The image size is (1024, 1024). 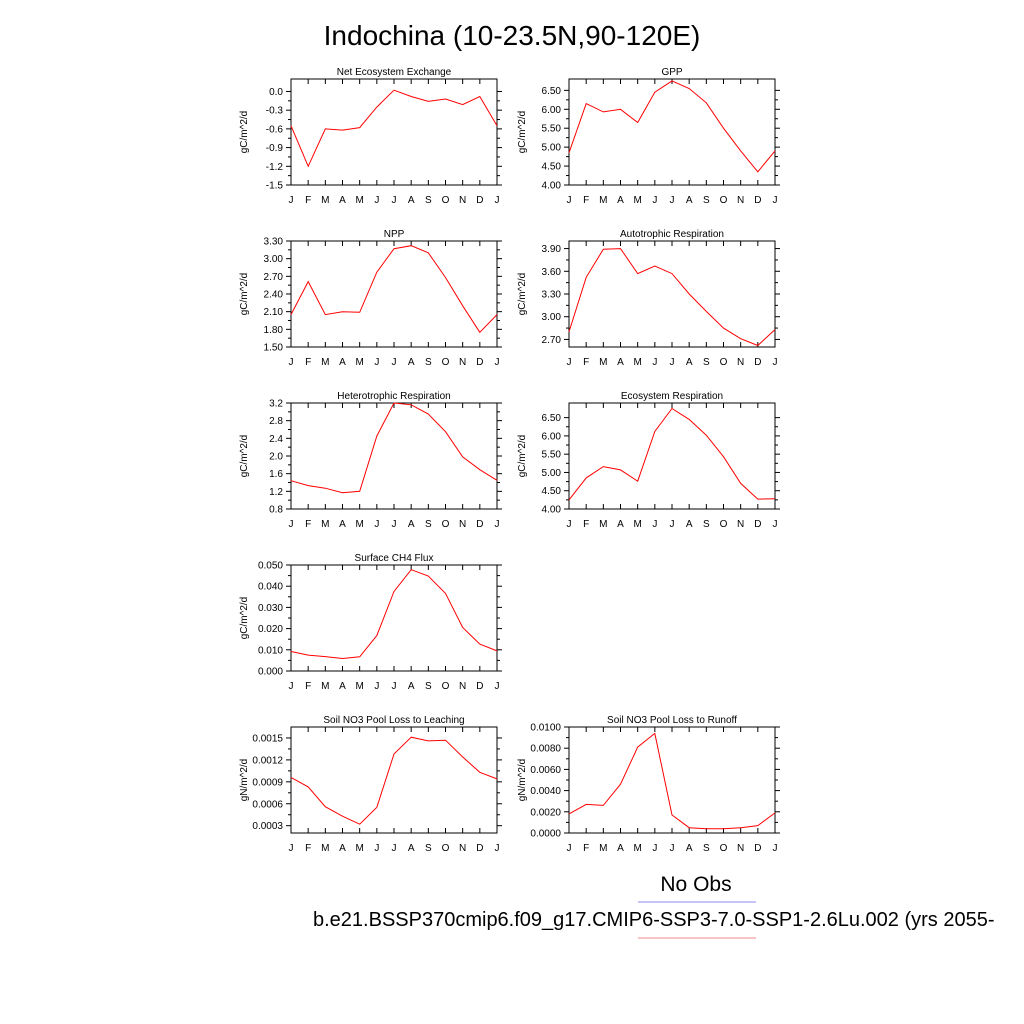 What do you see at coordinates (552, 317) in the screenshot?
I see `y-tick-label: 3.00` at bounding box center [552, 317].